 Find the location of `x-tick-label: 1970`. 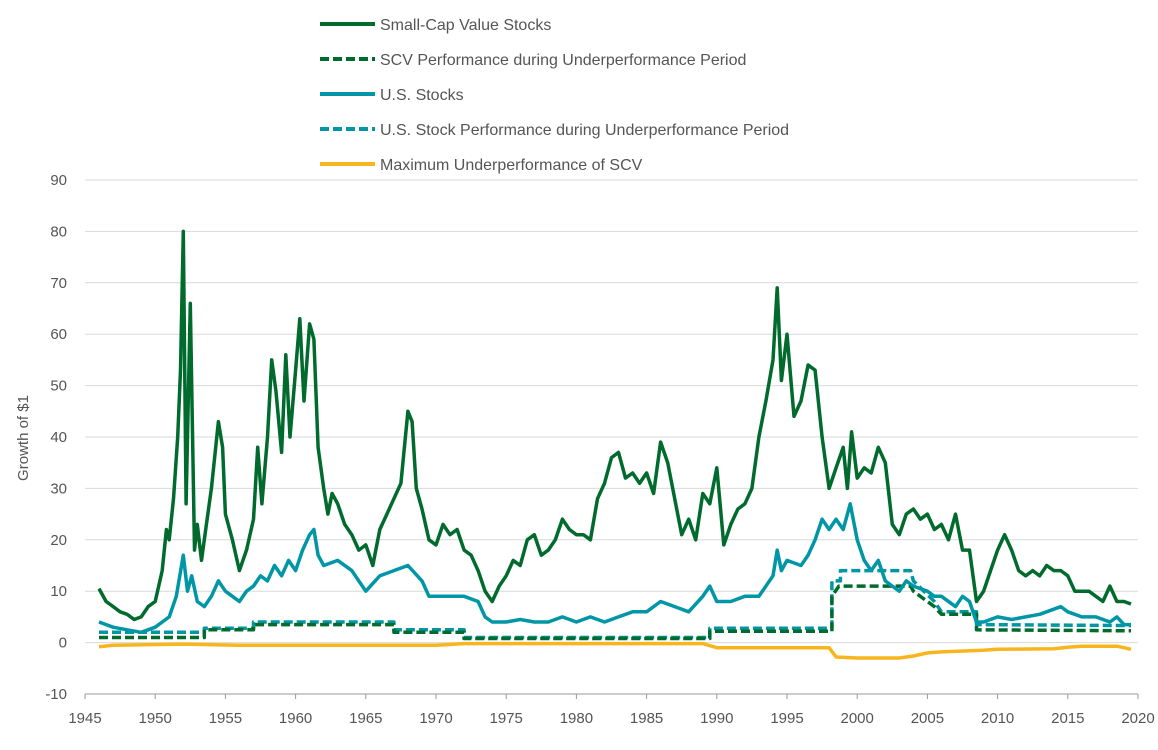

x-tick-label: 1970 is located at coordinates (435, 718).